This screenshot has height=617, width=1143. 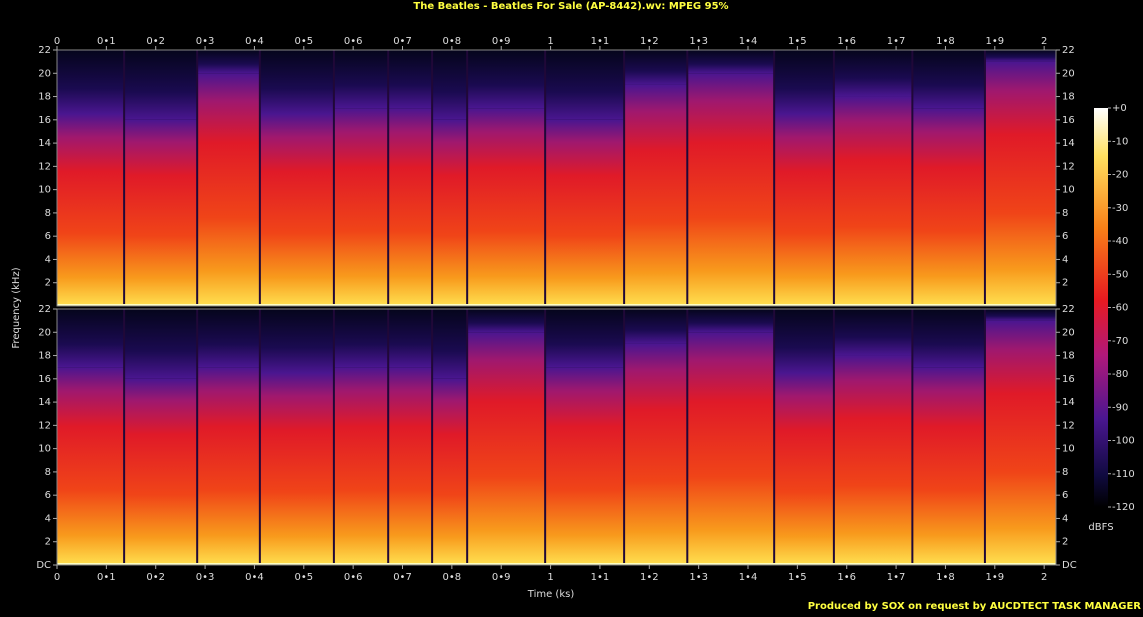 What do you see at coordinates (1101, 307) in the screenshot?
I see `colorbar` at bounding box center [1101, 307].